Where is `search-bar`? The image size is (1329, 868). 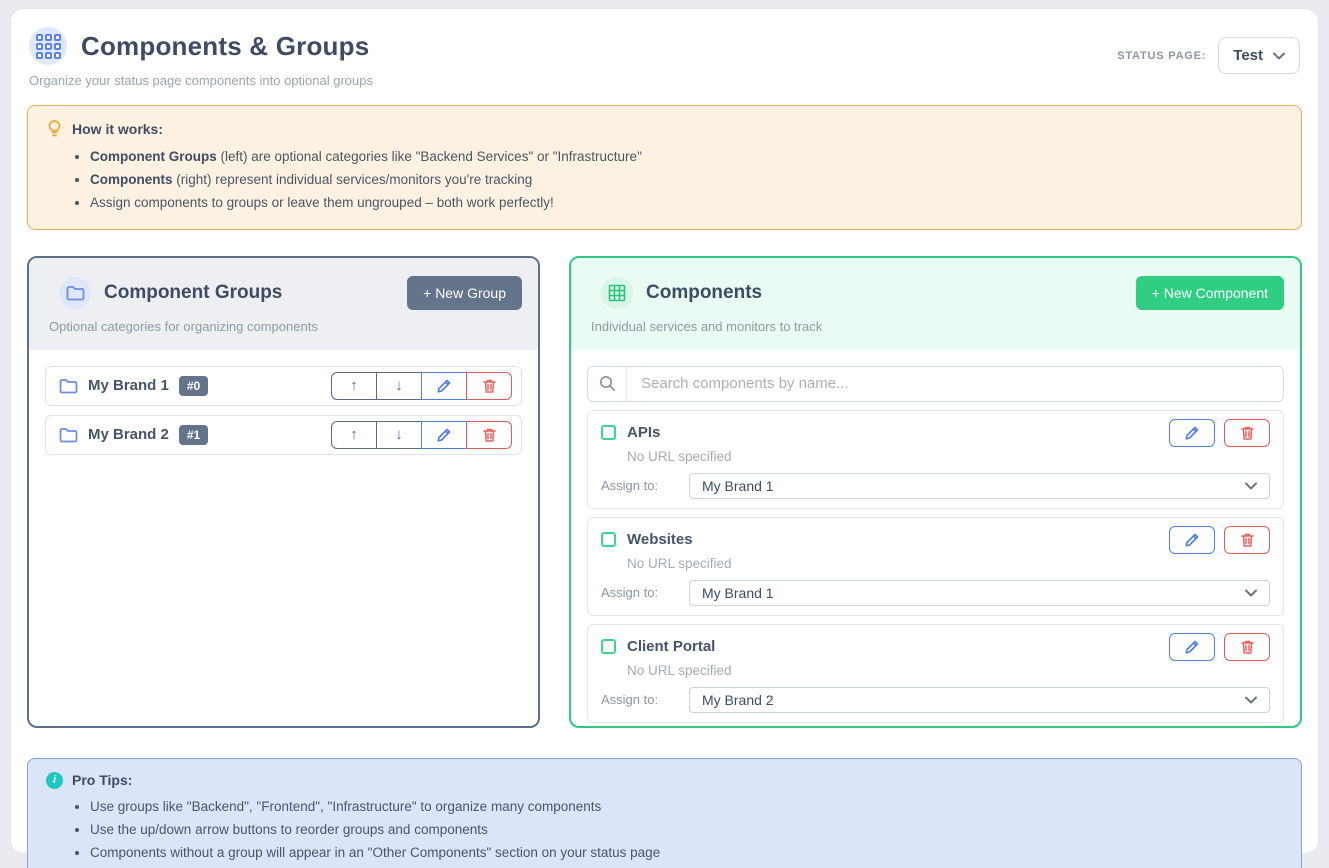
search-bar is located at coordinates (935, 383).